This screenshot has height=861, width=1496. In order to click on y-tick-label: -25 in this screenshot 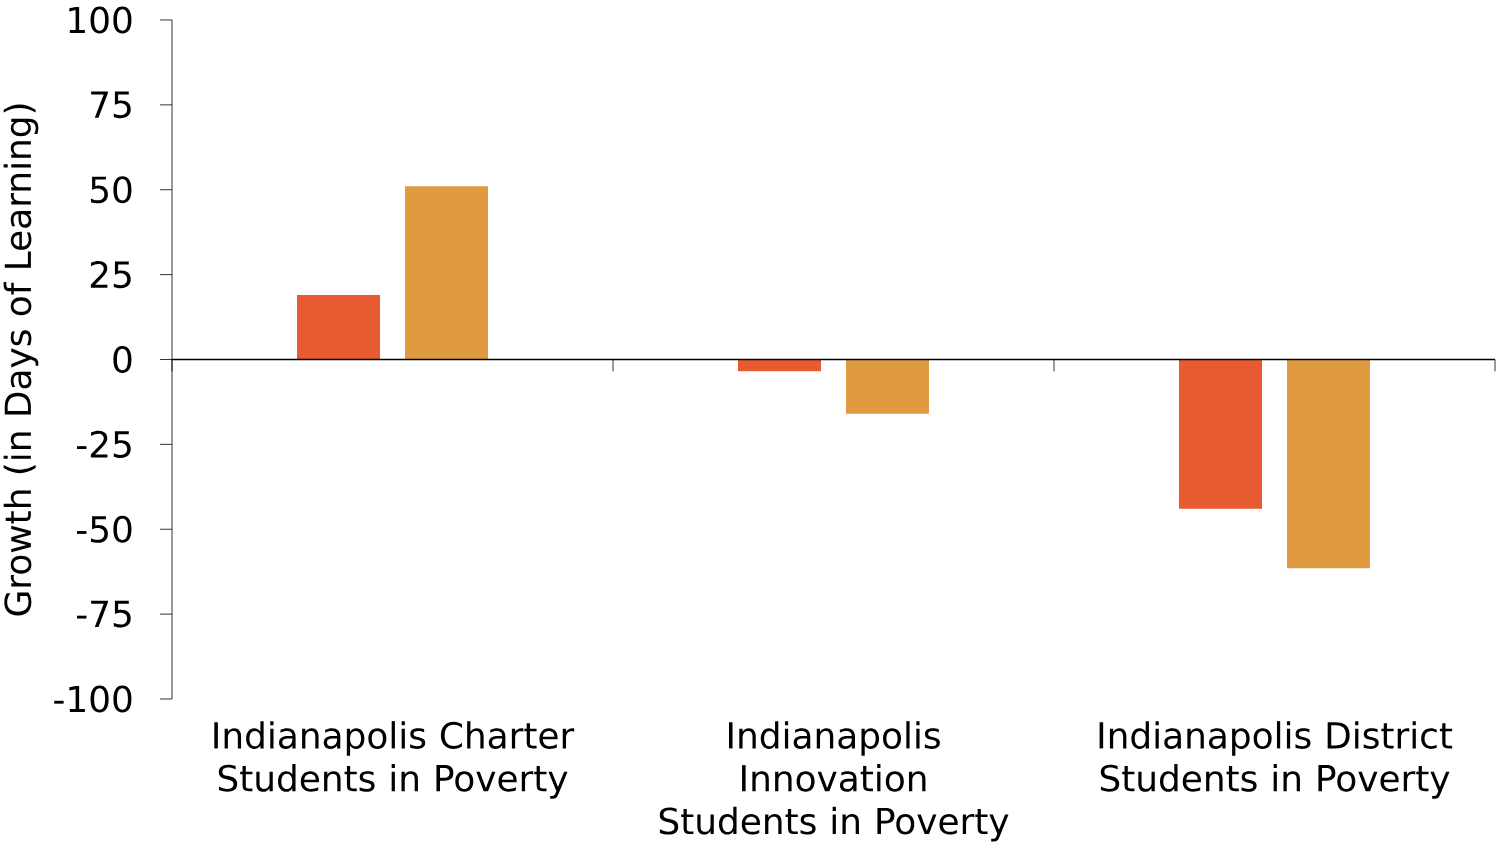, I will do `click(104, 444)`.